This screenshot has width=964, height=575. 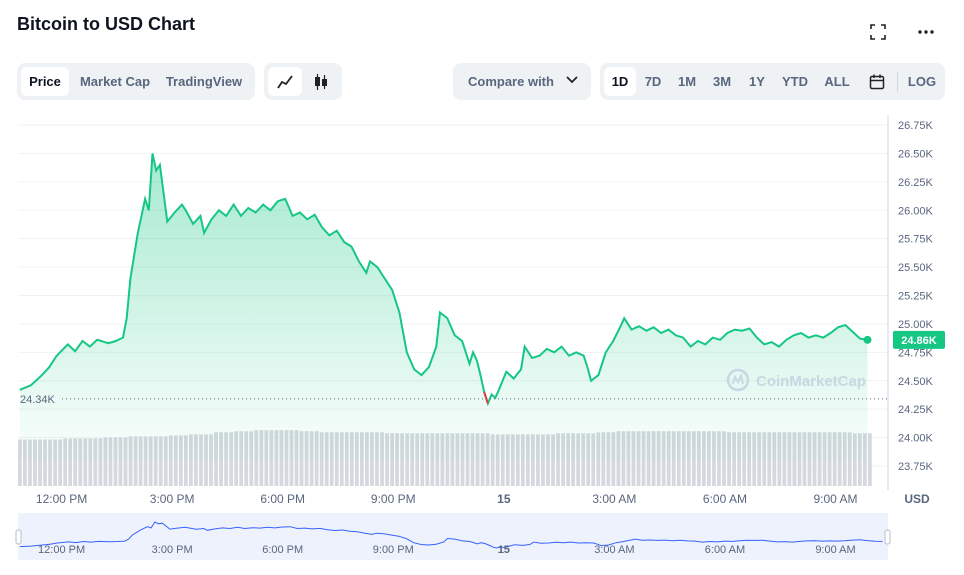 What do you see at coordinates (837, 81) in the screenshot?
I see `range-all: ALL` at bounding box center [837, 81].